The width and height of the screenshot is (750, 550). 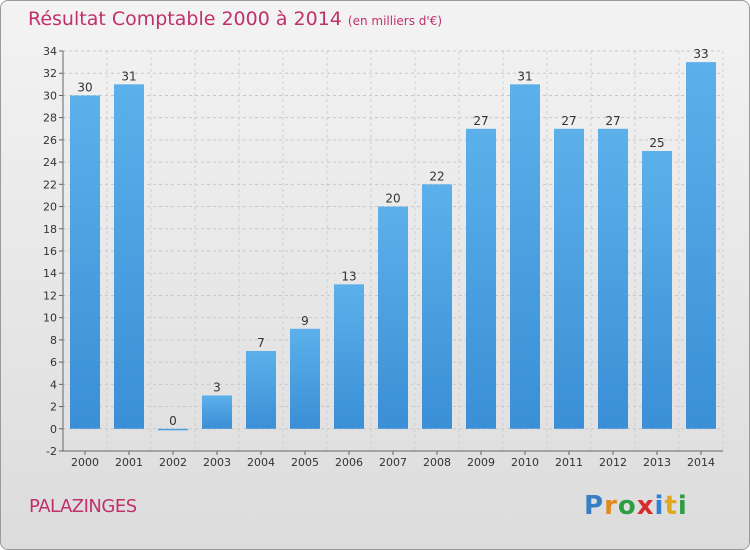 What do you see at coordinates (50, 162) in the screenshot?
I see `y-tick-label: 24` at bounding box center [50, 162].